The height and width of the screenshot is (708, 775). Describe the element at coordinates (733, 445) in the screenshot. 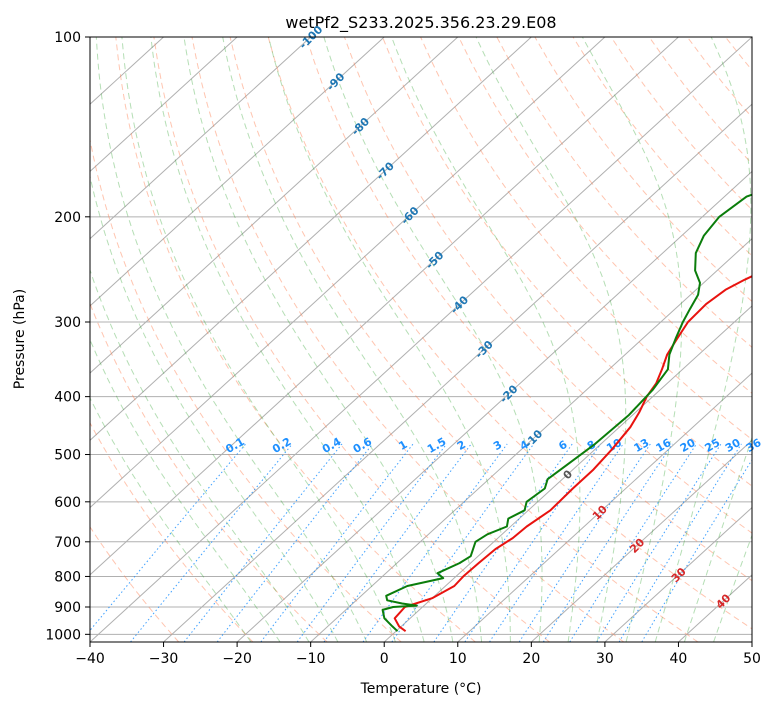

I see `mixing-ratio-label: 30` at that location.